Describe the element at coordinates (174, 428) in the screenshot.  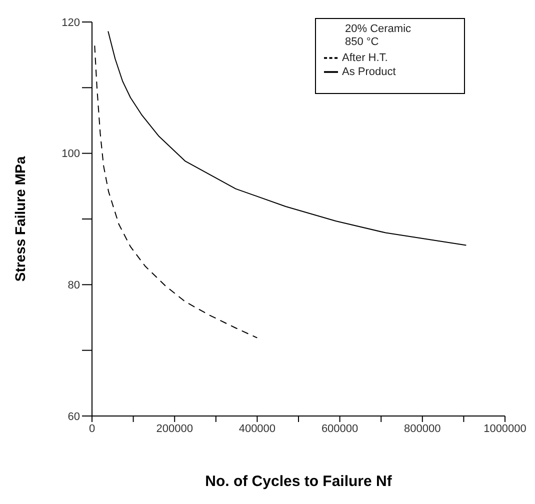
I see `x-tick-label: 200000` at that location.